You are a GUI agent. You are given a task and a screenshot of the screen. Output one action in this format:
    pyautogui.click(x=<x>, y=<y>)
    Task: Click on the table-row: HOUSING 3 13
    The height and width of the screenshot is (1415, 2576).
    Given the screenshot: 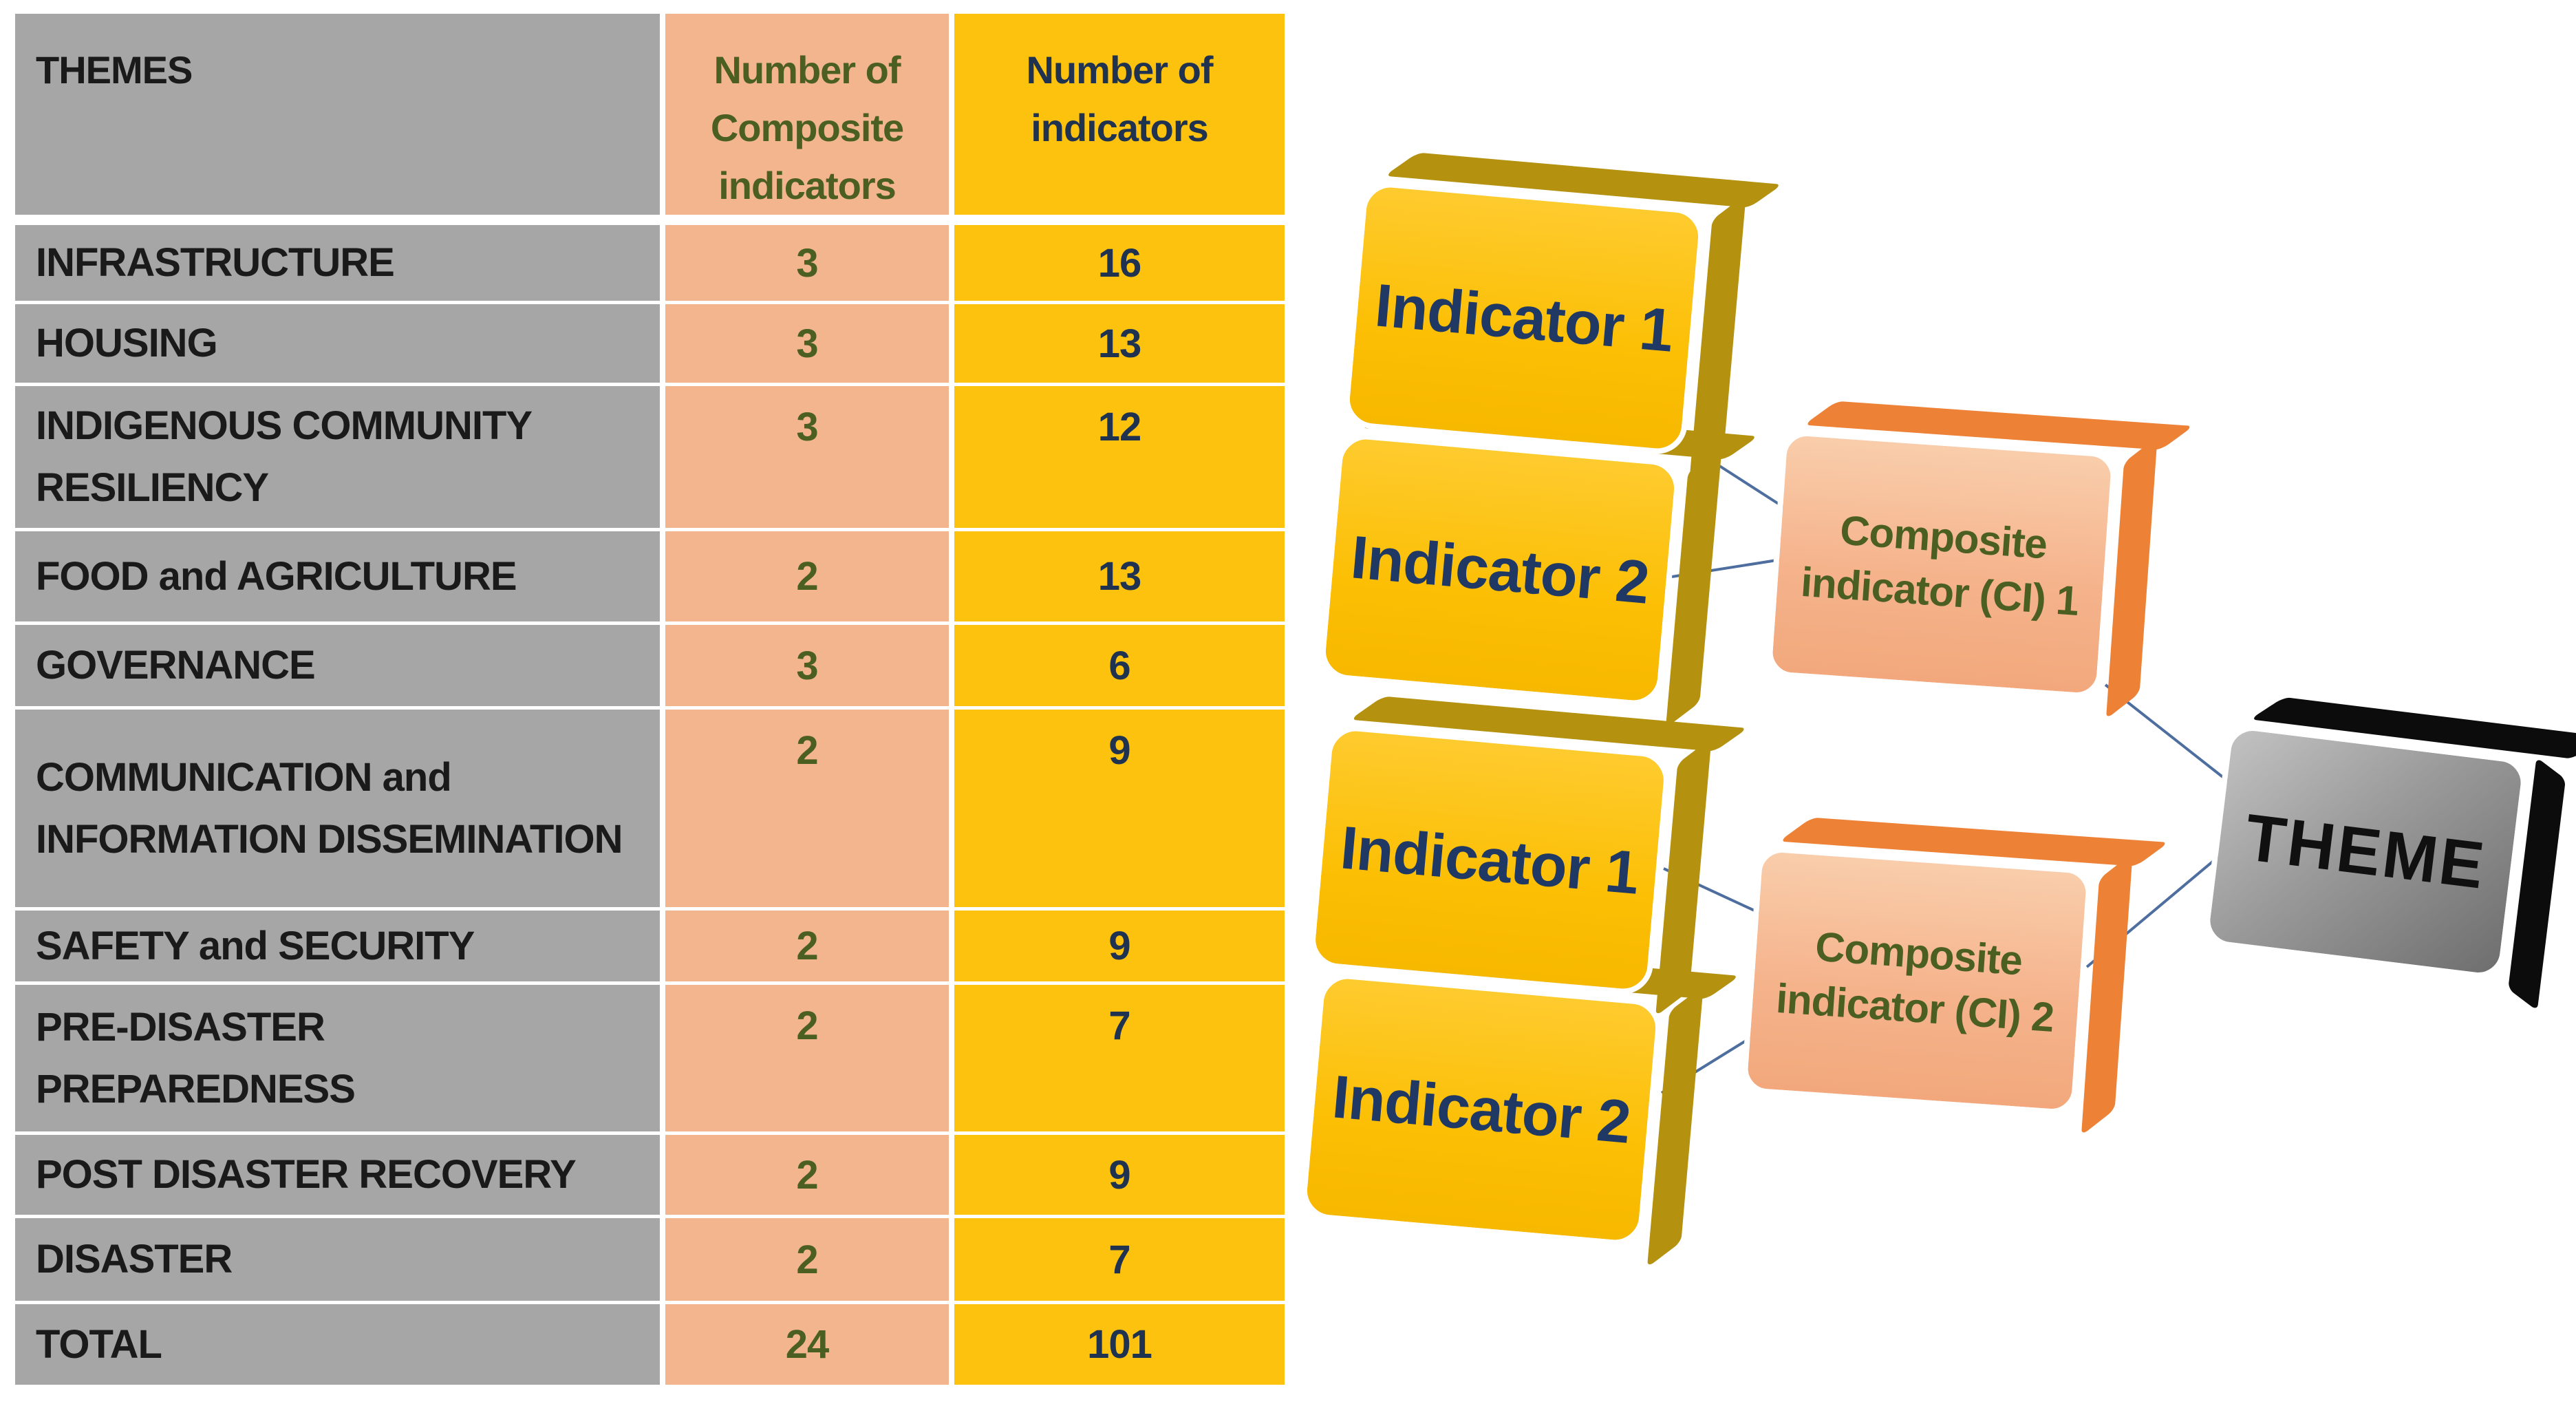 What is the action you would take?
    pyautogui.click(x=650, y=343)
    